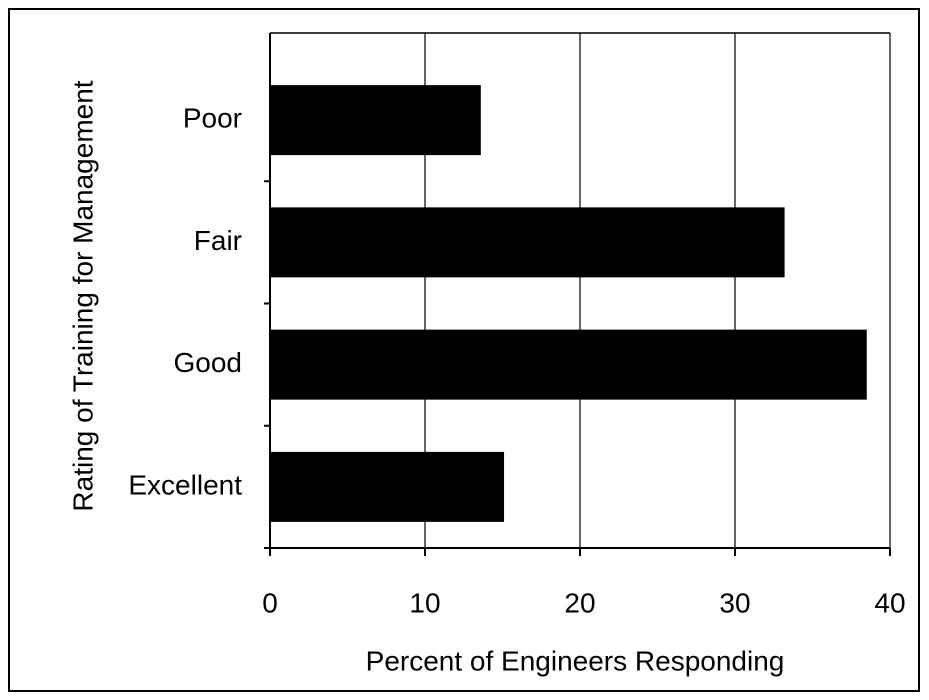 The width and height of the screenshot is (929, 700). Describe the element at coordinates (579, 602) in the screenshot. I see `x-tick-label: 20` at that location.